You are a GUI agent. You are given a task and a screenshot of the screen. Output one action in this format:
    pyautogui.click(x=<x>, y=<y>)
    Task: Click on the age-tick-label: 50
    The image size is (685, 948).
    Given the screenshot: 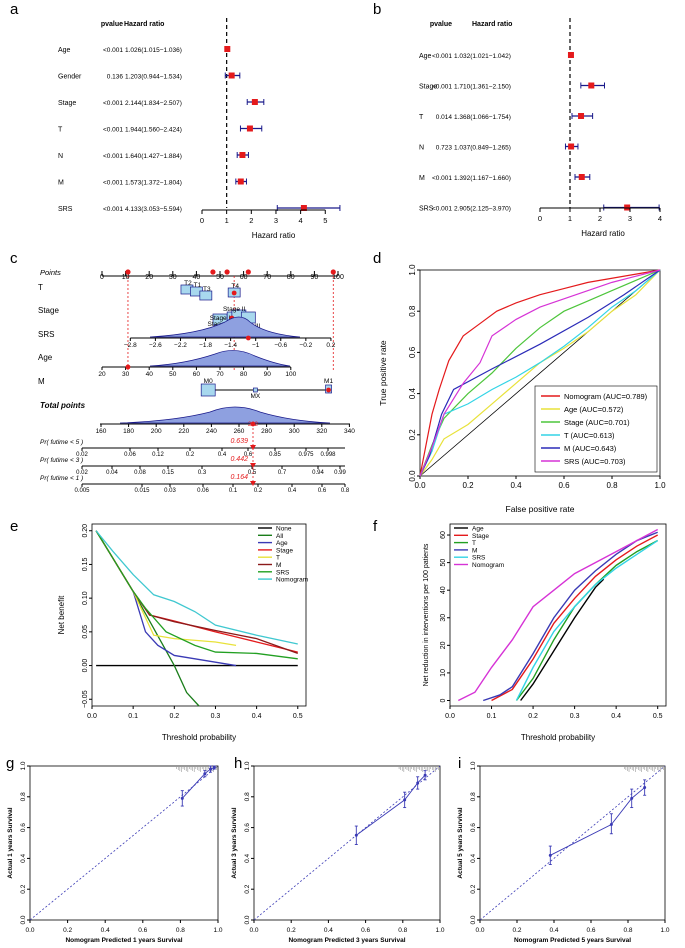 What is the action you would take?
    pyautogui.click(x=173, y=374)
    